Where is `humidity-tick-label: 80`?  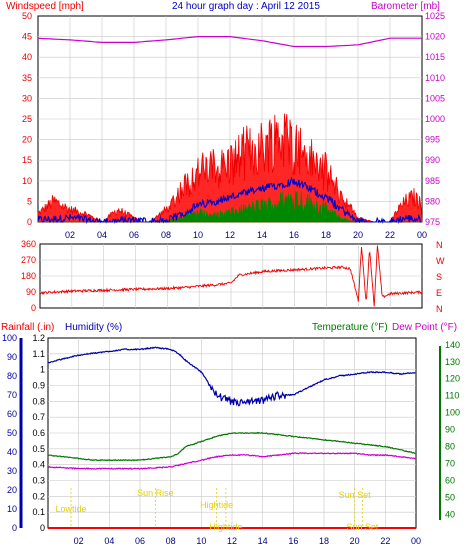
humidity-tick-label: 80 is located at coordinates (12, 376).